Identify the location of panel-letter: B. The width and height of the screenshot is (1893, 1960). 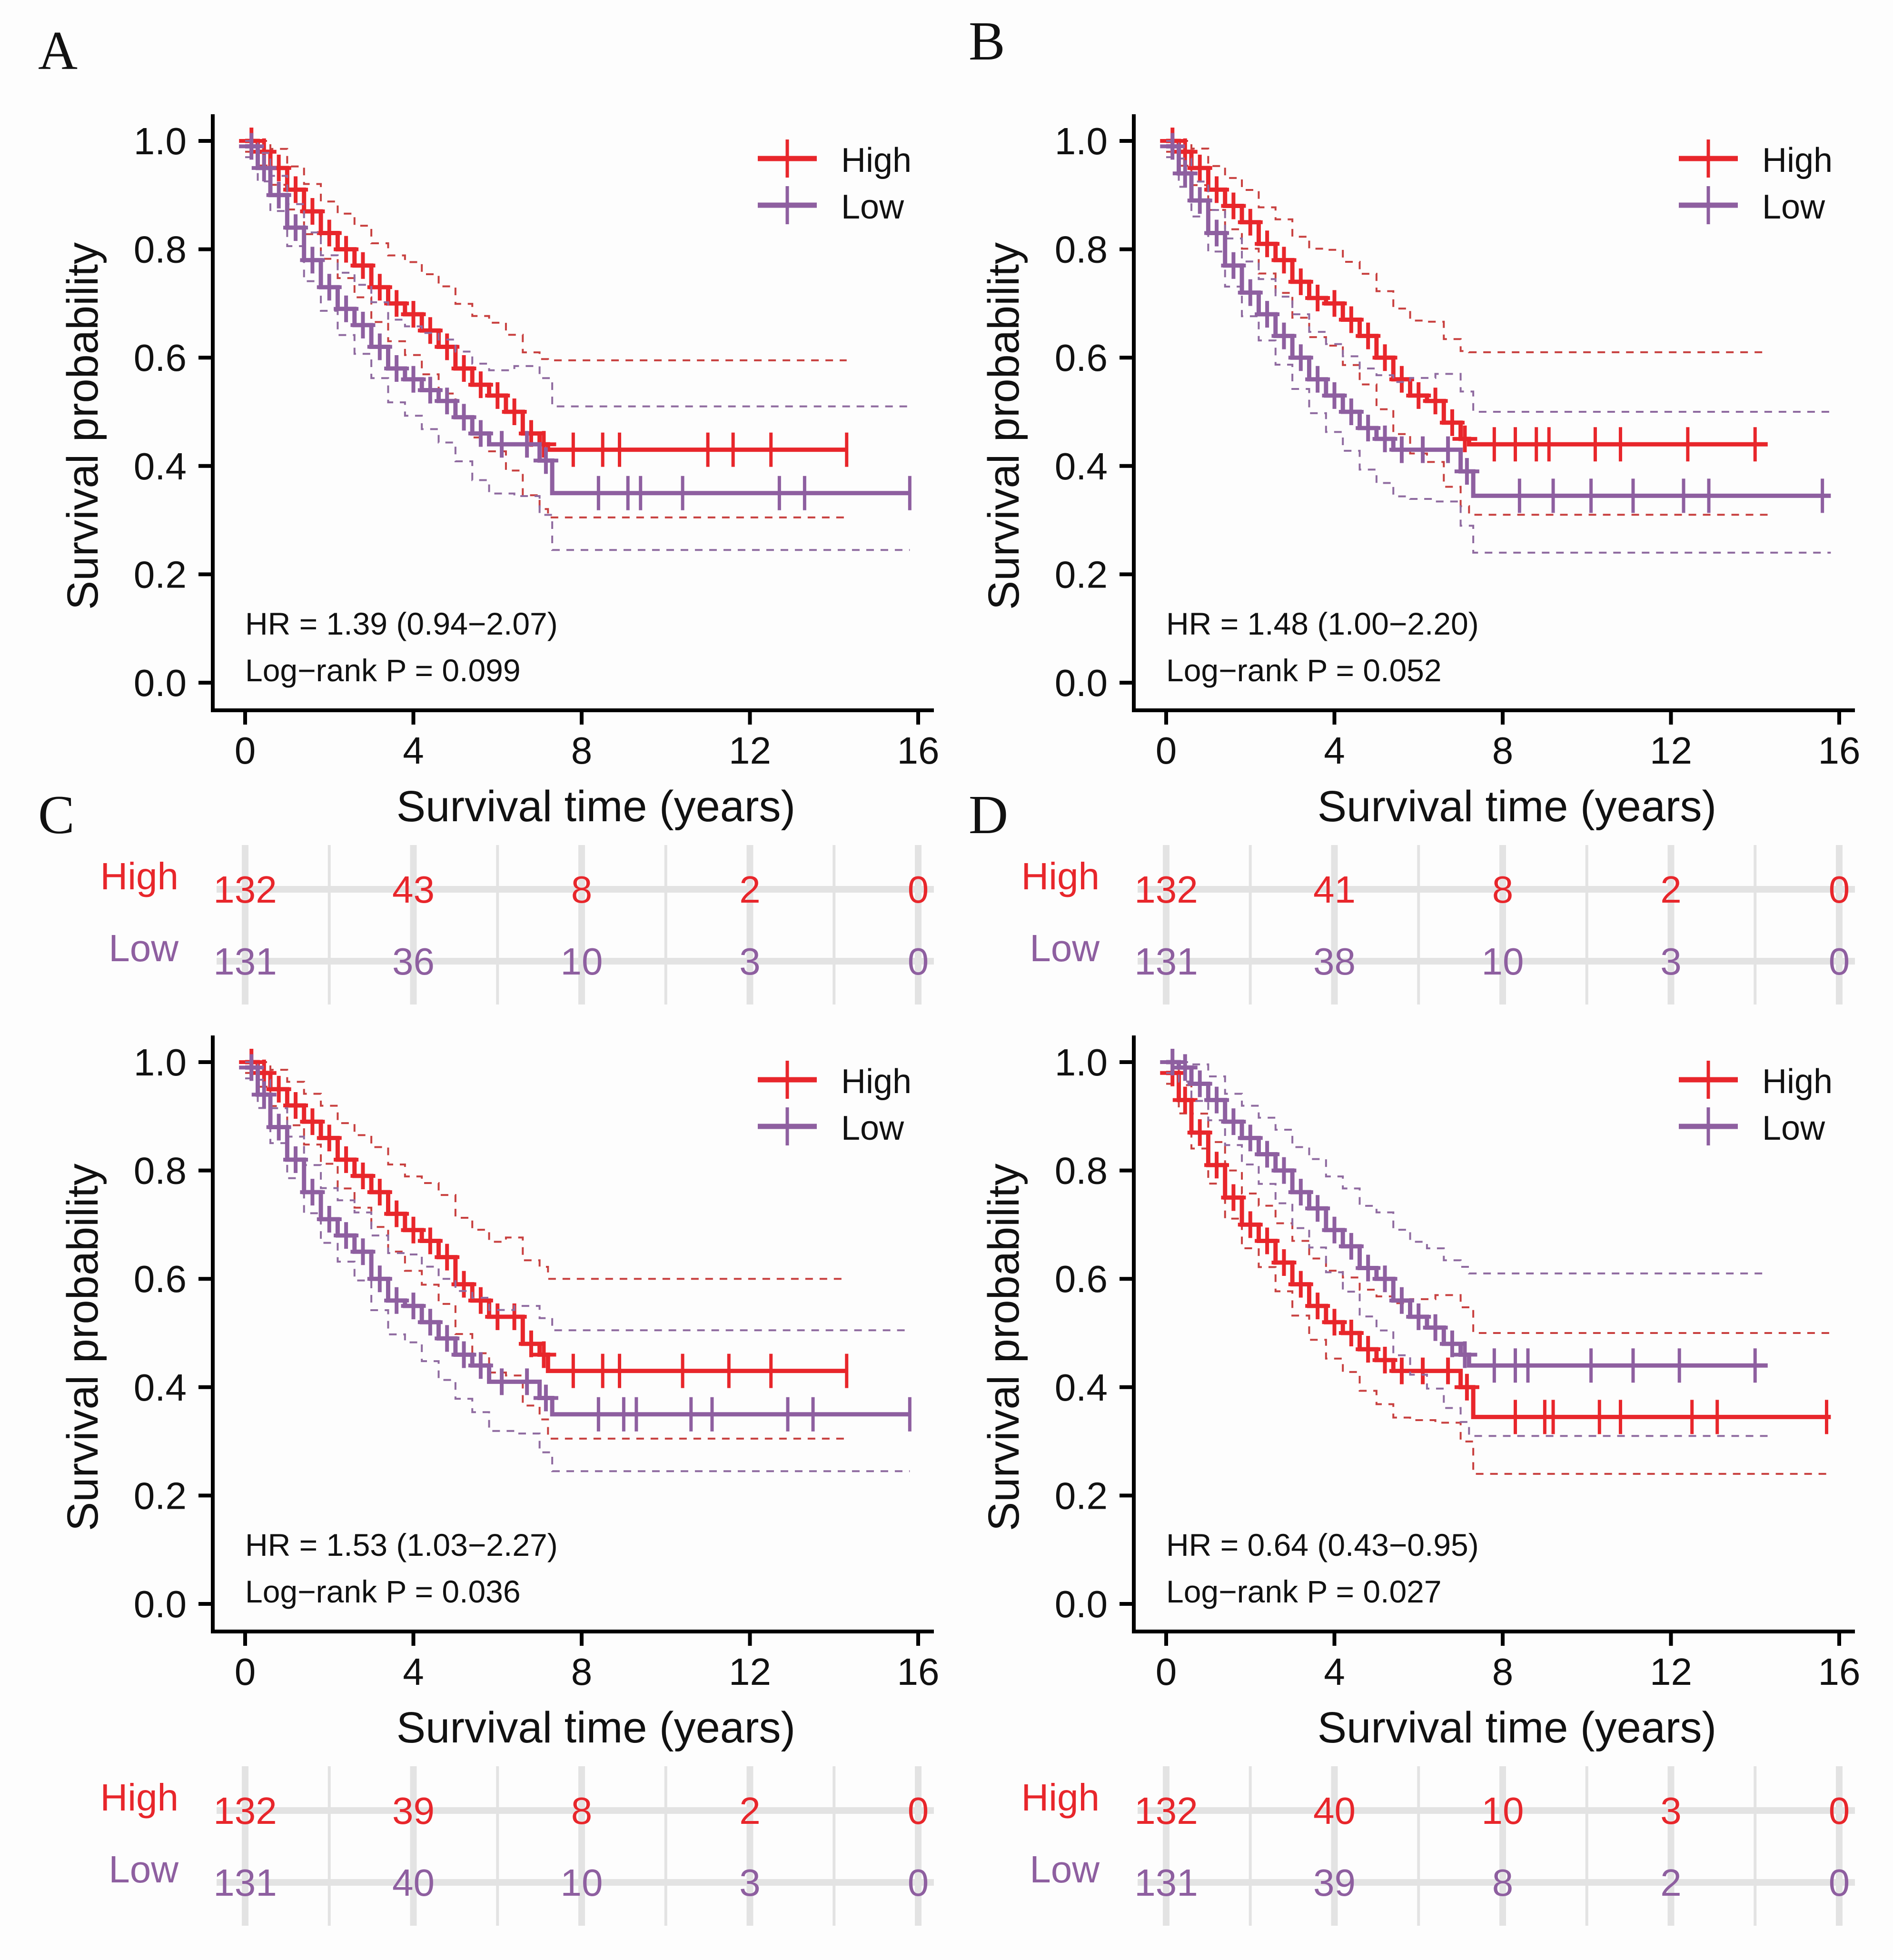
(987, 41).